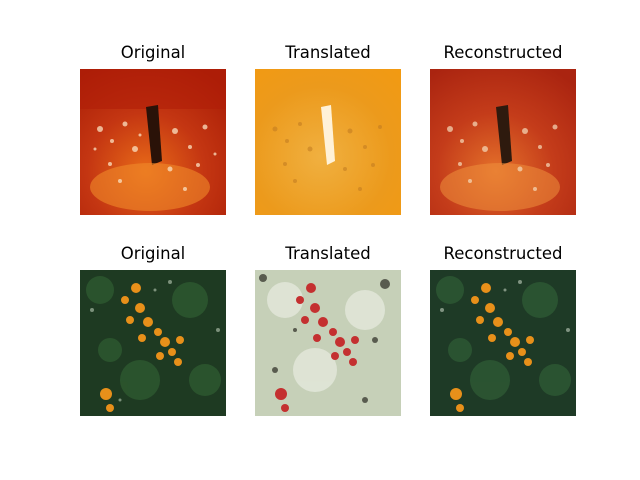 The width and height of the screenshot is (640, 480). I want to click on panel-apple-translated: Translated, so click(328, 129).